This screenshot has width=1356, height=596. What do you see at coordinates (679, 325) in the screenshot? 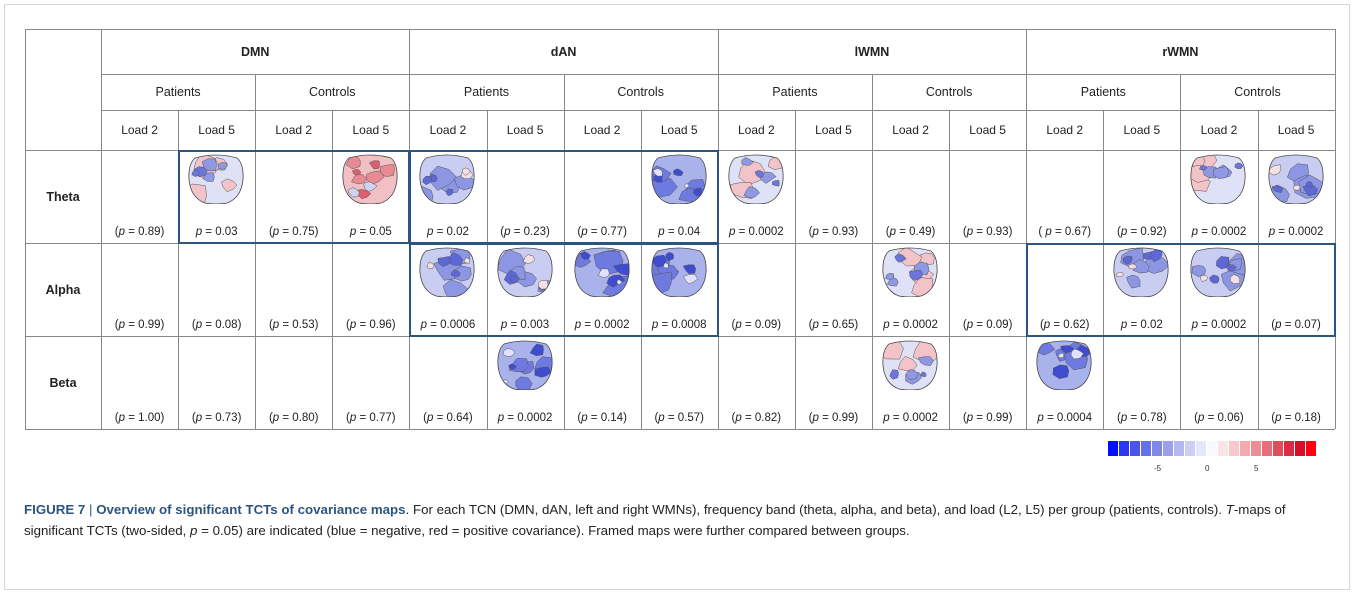
I see `p-value: p = 0.0008` at bounding box center [679, 325].